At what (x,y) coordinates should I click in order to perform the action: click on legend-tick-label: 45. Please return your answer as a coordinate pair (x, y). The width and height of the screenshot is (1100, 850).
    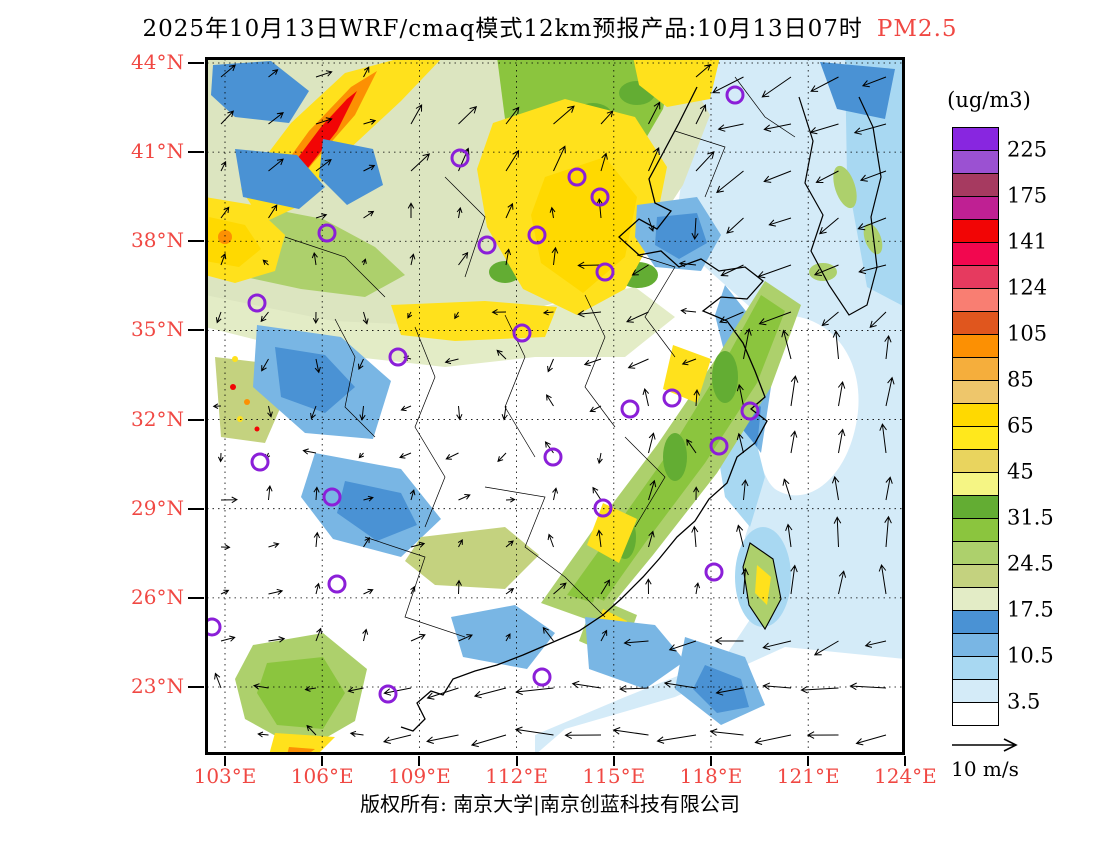
    Looking at the image, I should click on (1020, 471).